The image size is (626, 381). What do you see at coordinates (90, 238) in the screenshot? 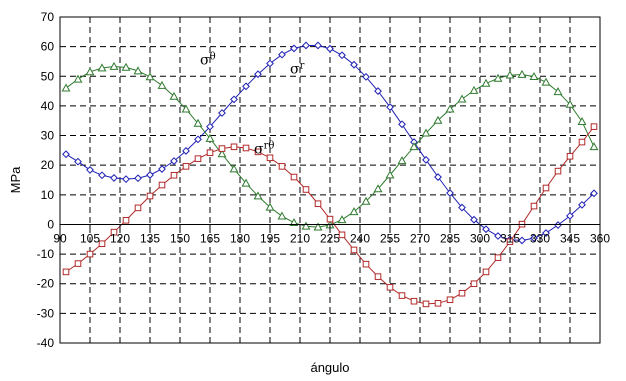
I see `x-tick-label: 105` at bounding box center [90, 238].